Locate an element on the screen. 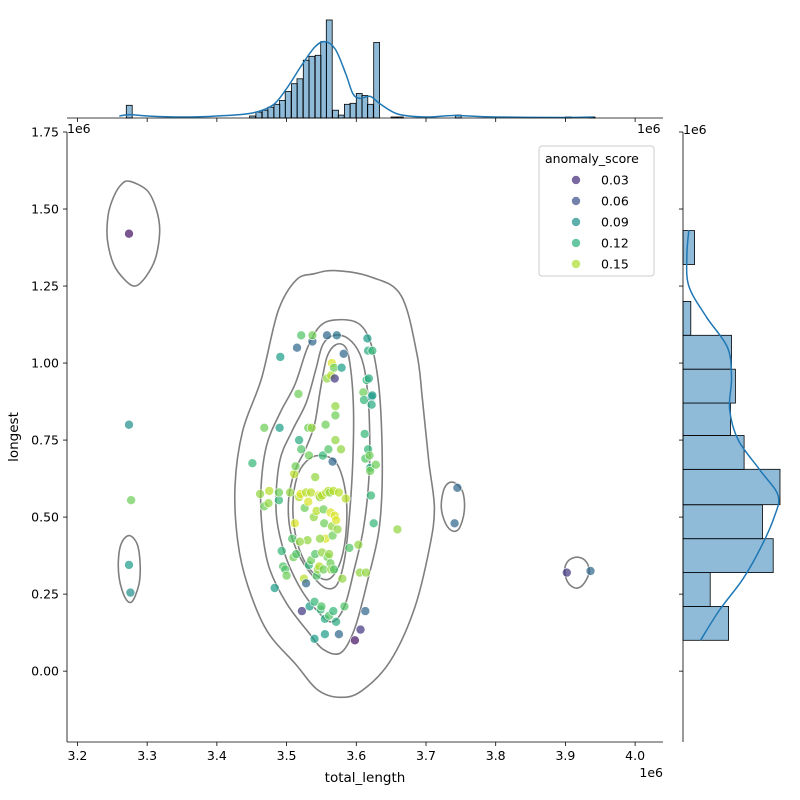 This screenshot has width=800, height=800. y-tick-label: 0.25 is located at coordinates (45, 594).